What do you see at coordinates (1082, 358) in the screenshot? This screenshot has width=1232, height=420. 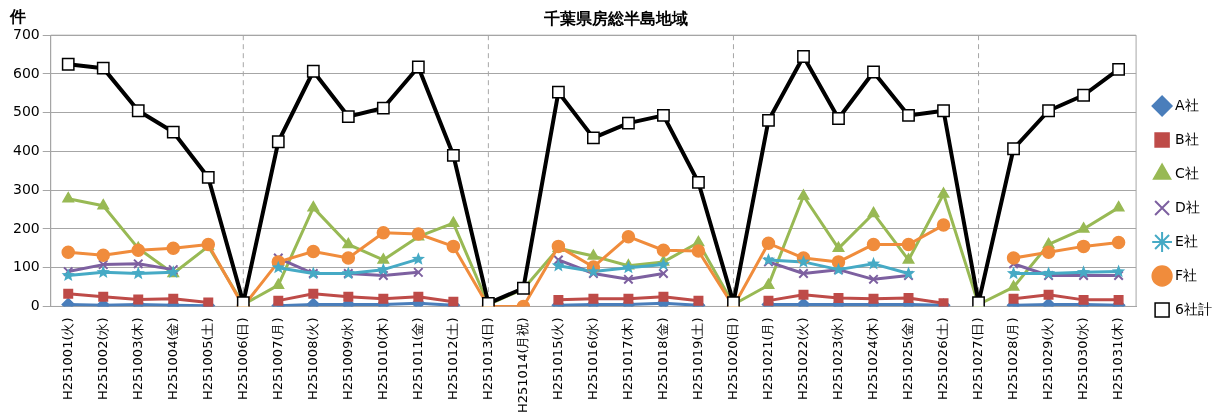 I see `x-tick-label: H251030(水)` at bounding box center [1082, 358].